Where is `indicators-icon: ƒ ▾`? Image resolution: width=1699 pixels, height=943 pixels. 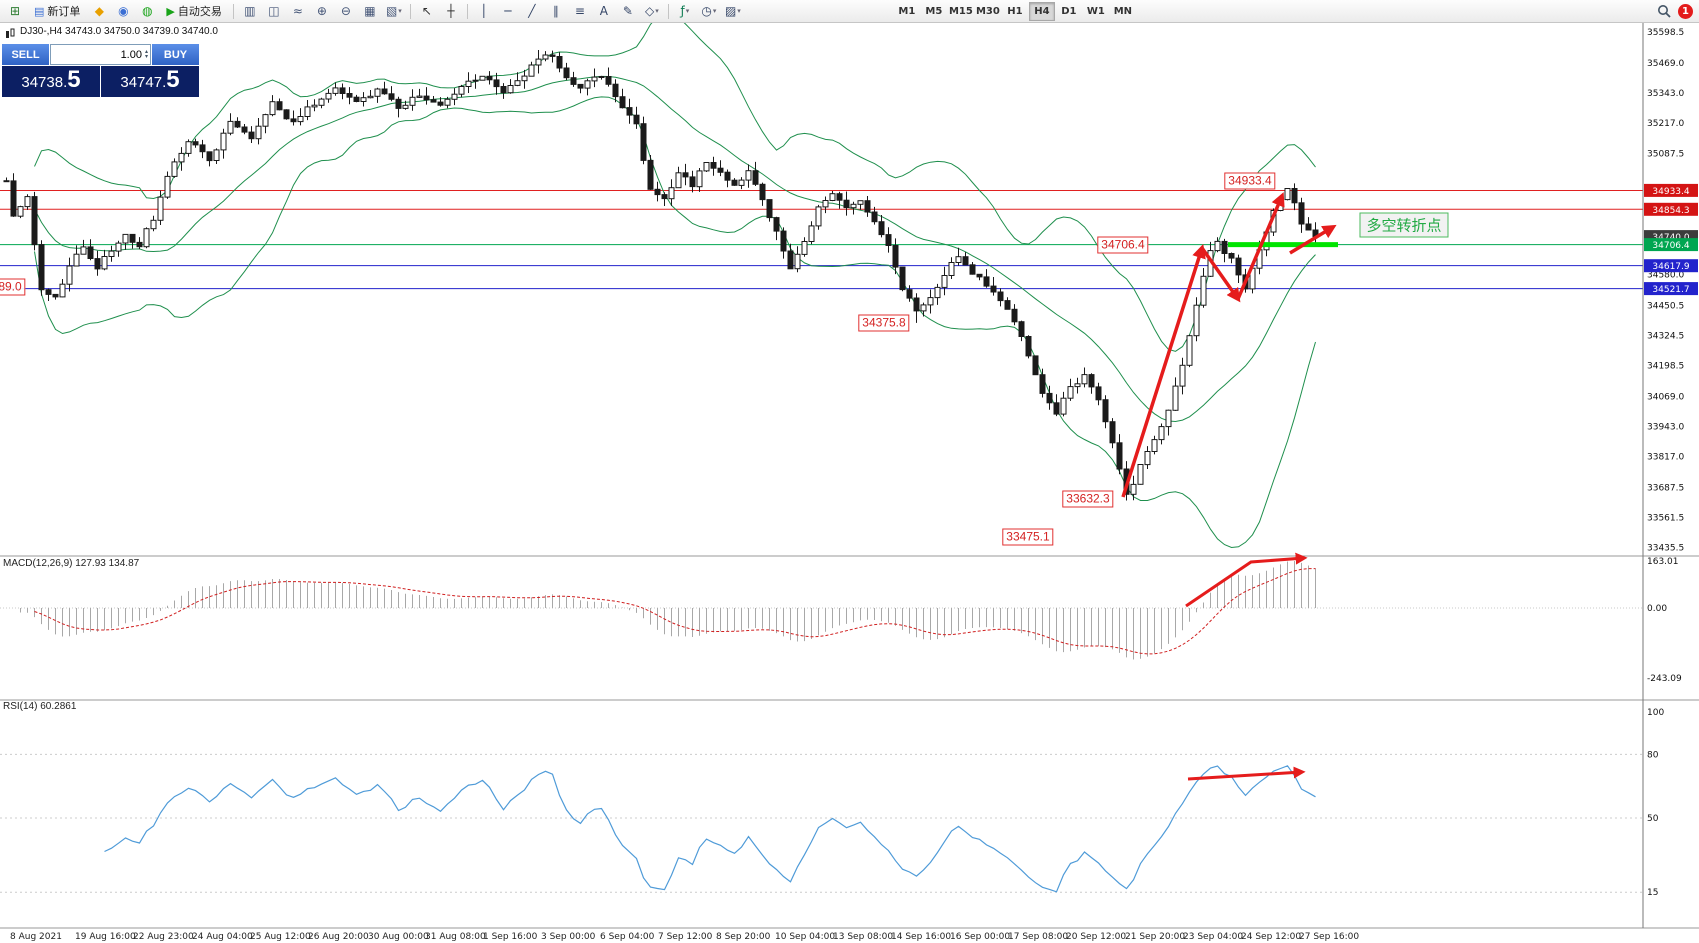 indicators-icon: ƒ ▾ is located at coordinates (685, 11).